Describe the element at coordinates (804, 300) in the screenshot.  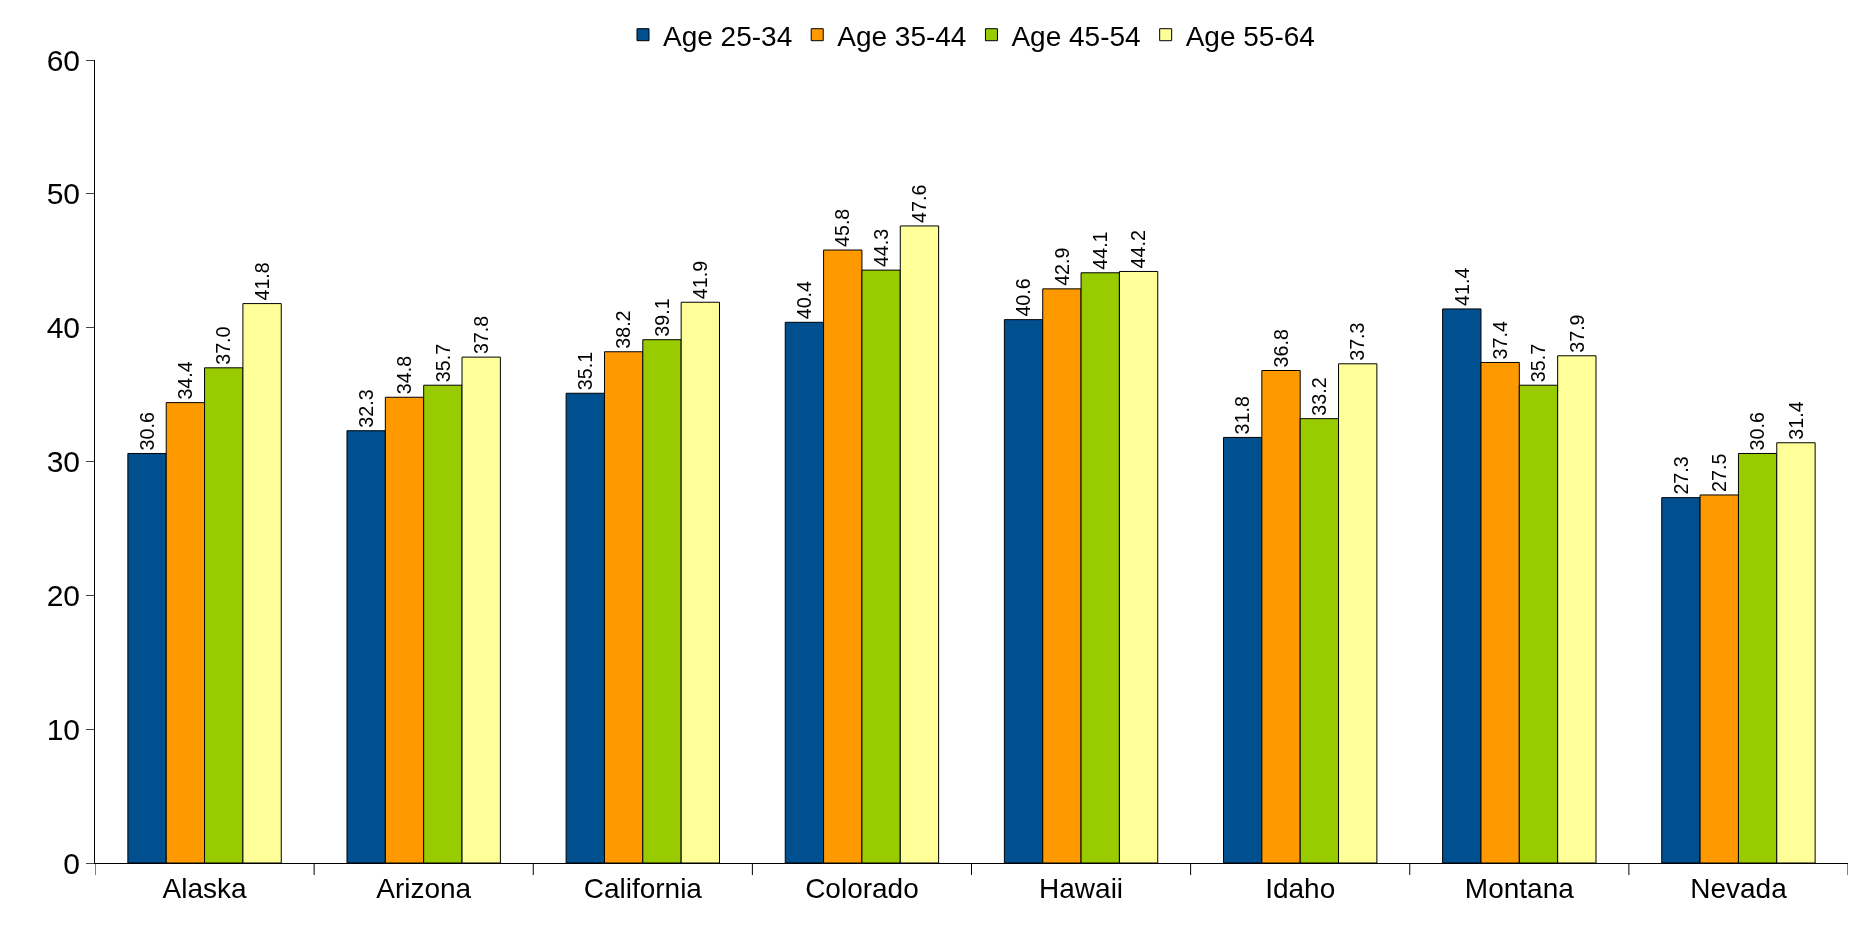
I see `data-label: 40.4` at that location.